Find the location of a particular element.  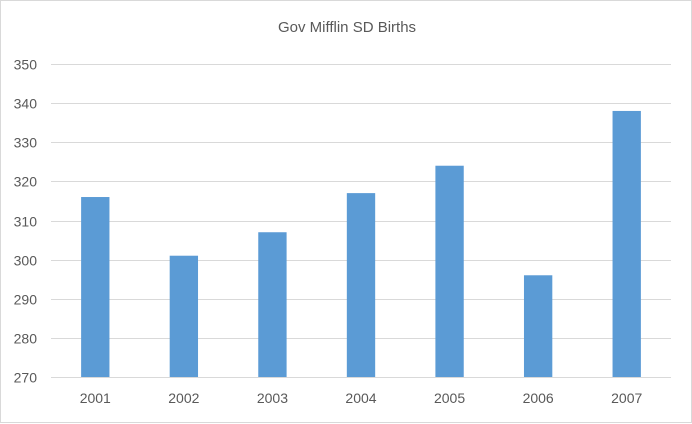

y-tick-label: 320 is located at coordinates (26, 182).